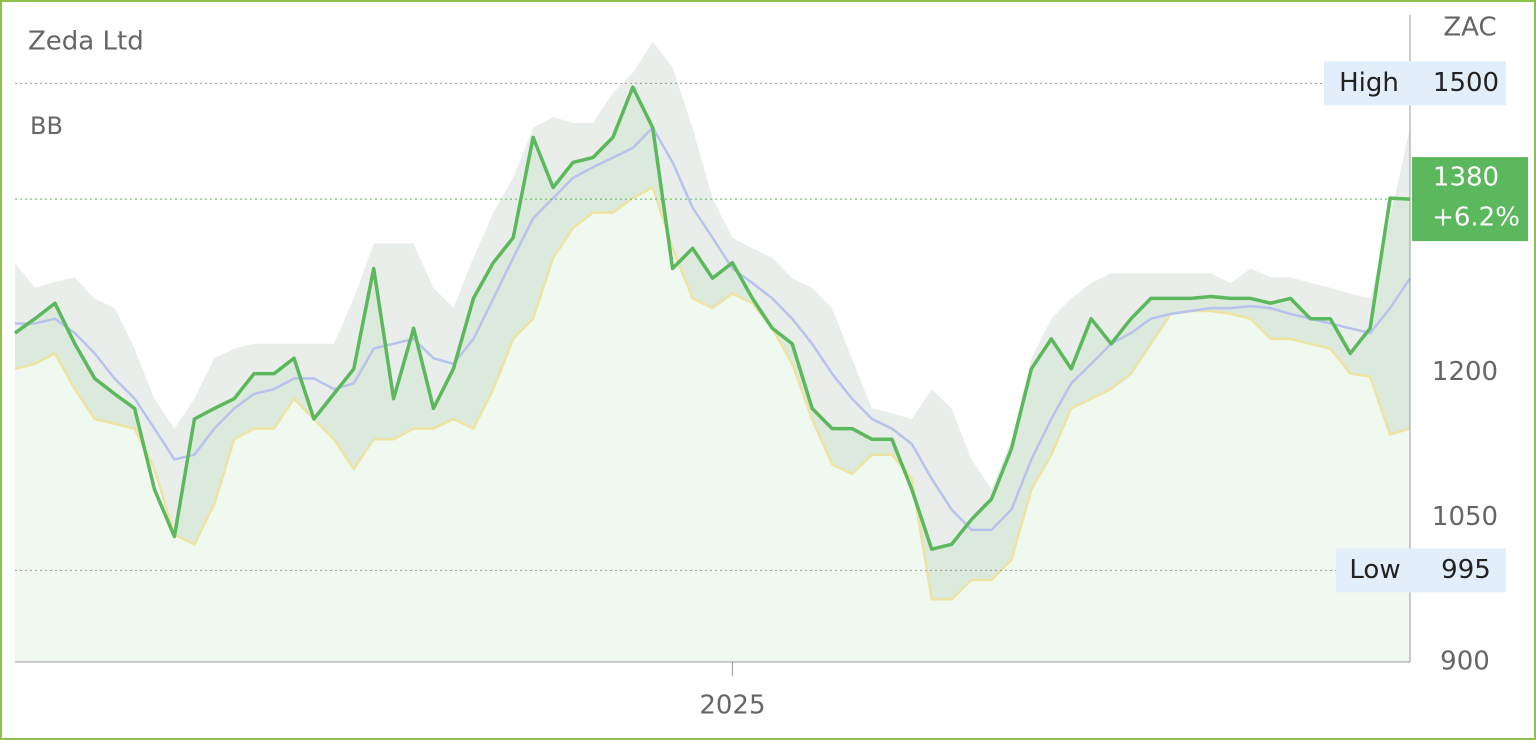  I want to click on last-tag-bg, so click(1470, 199).